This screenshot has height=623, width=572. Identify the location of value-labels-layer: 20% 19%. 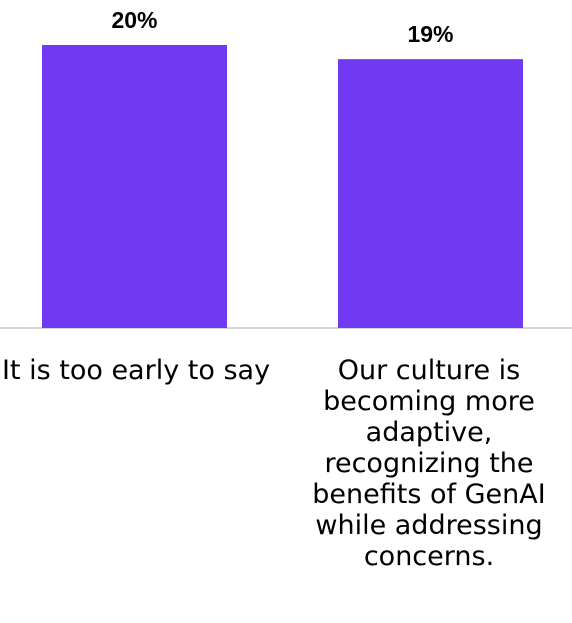
(282, 27).